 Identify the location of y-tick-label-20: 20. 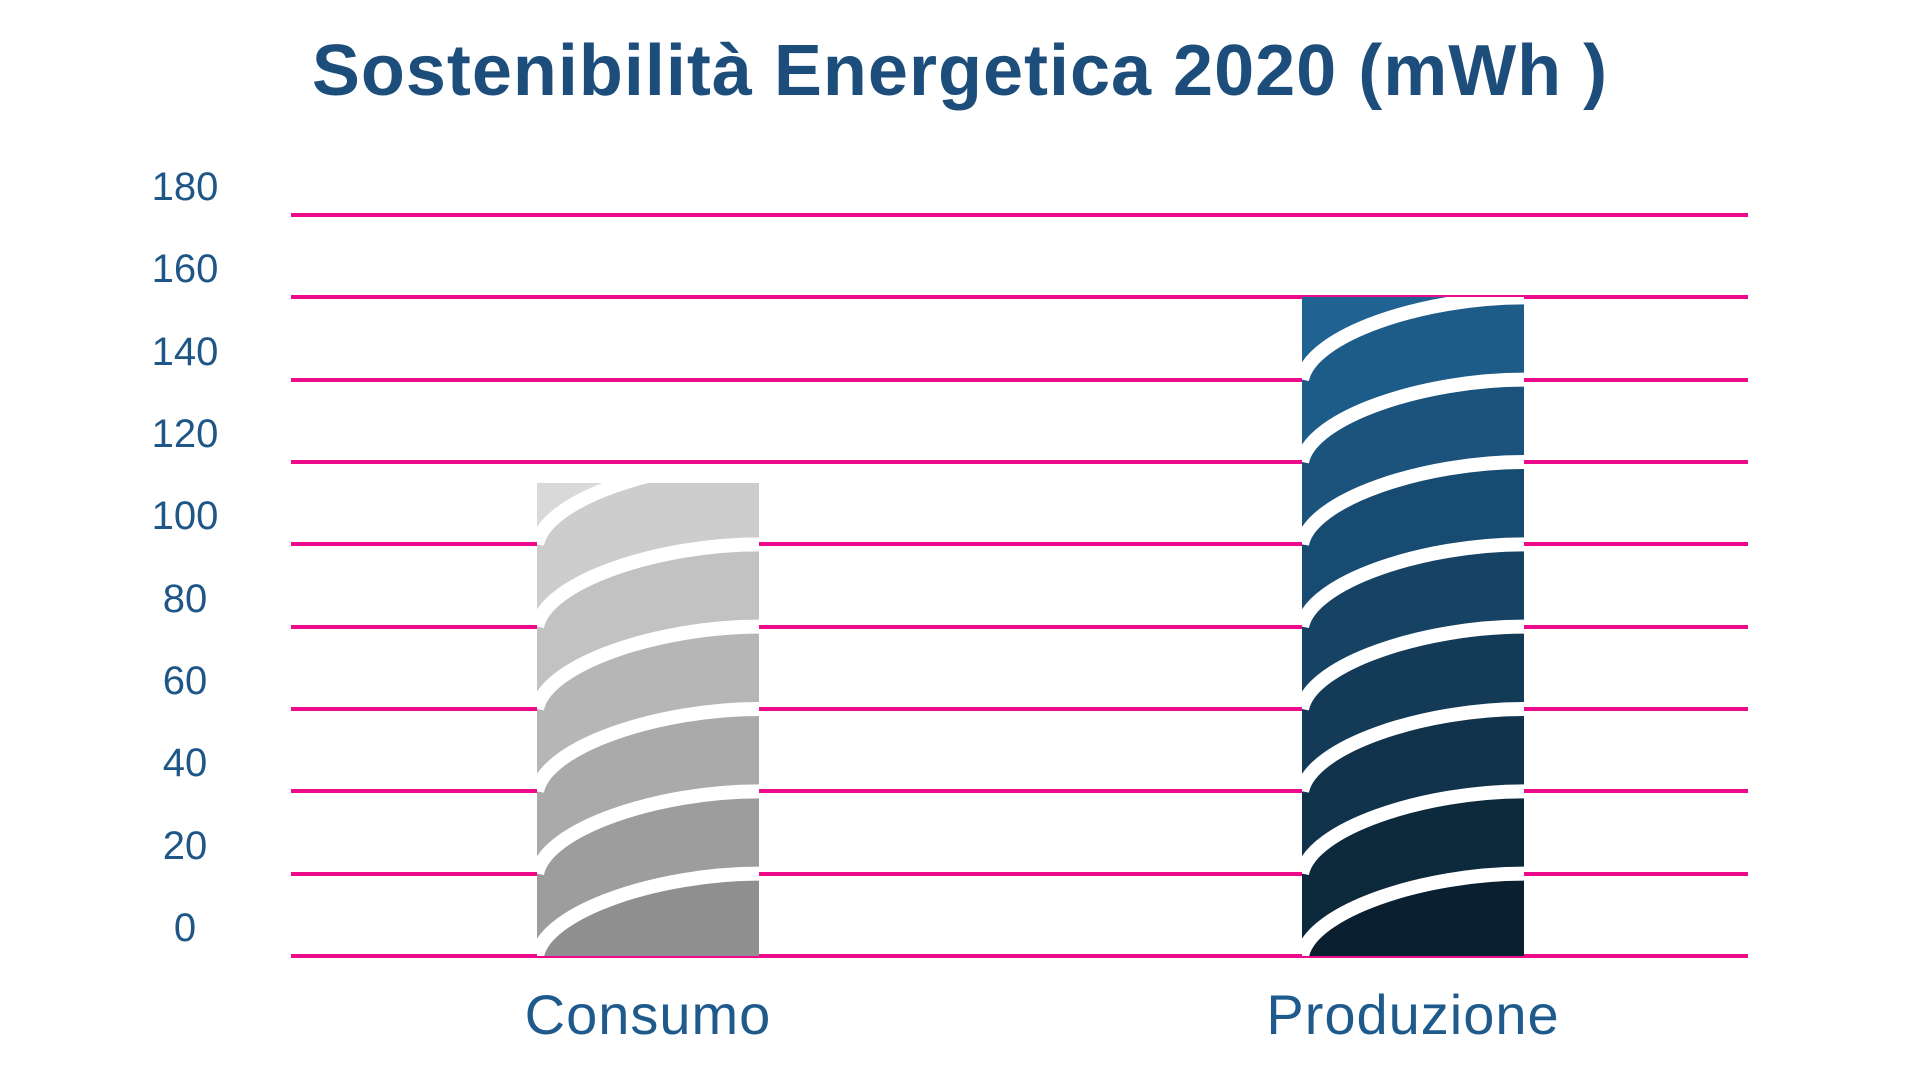
(185, 846).